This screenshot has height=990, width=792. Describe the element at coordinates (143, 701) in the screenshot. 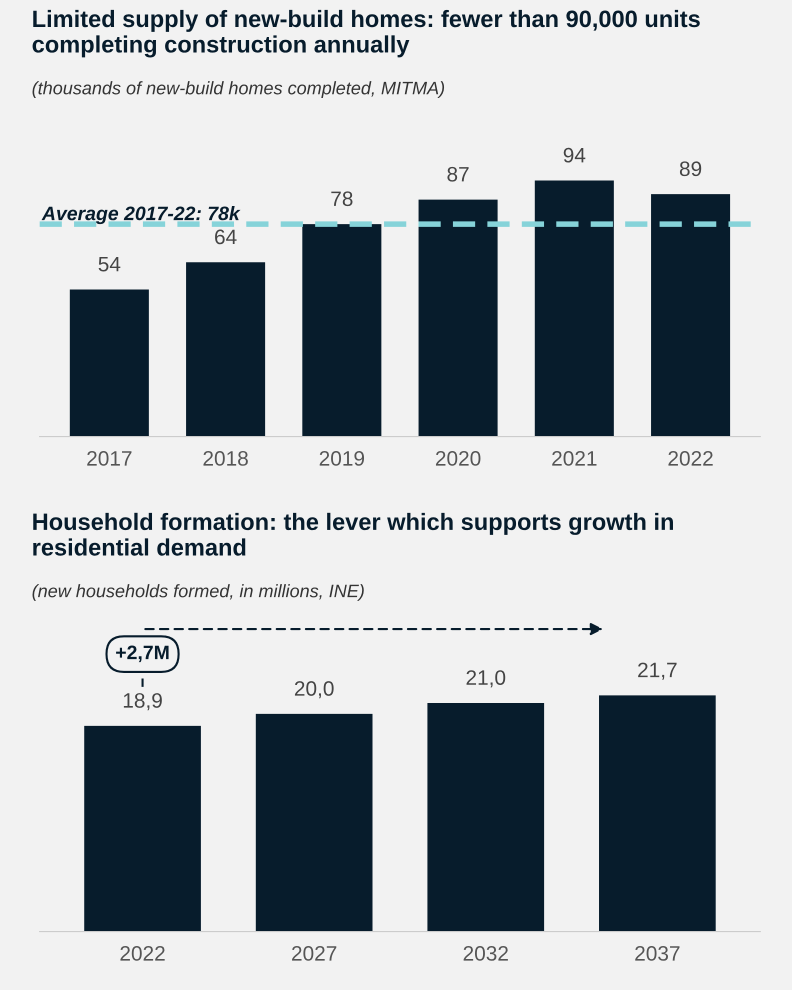

I see `data-label: 18,9` at that location.